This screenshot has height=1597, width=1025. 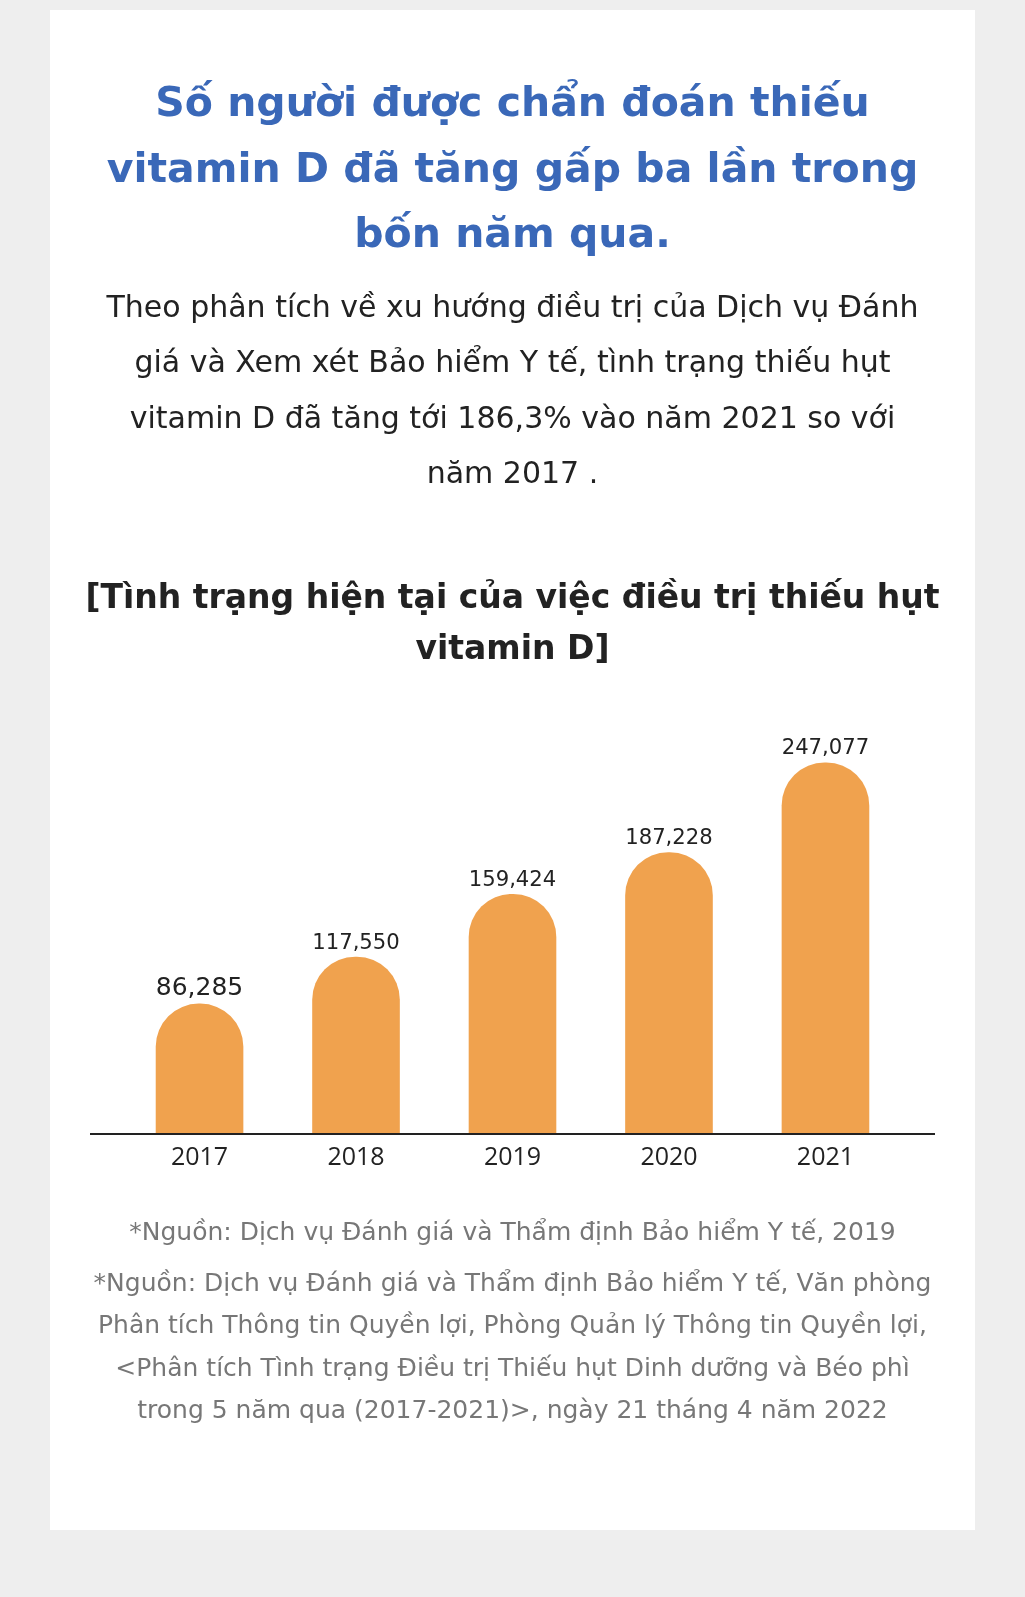 I want to click on x-tick-label: 2020, so click(x=669, y=1155).